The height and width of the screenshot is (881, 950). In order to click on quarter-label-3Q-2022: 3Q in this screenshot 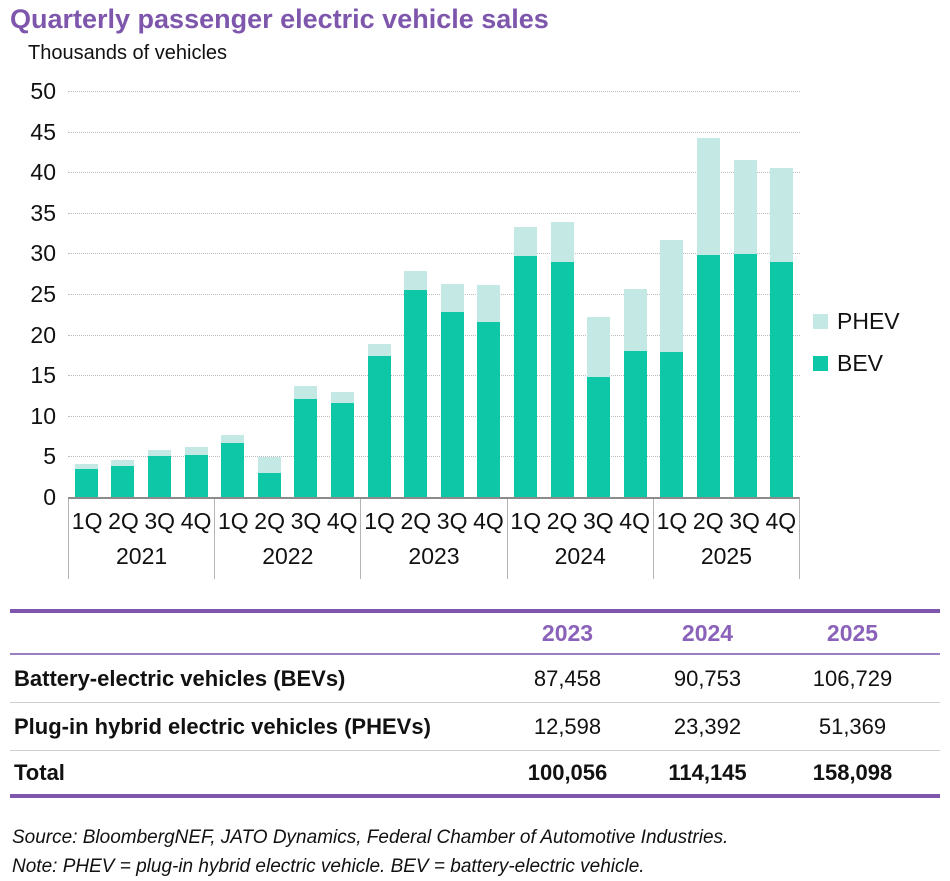, I will do `click(306, 520)`.